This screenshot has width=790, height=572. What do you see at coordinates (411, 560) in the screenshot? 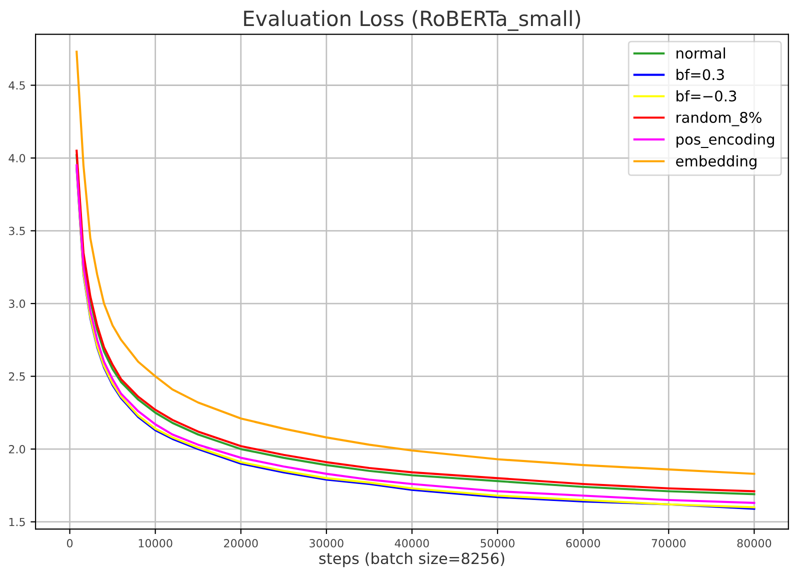
I see `x-axis-title: steps (batch size=8256)` at bounding box center [411, 560].